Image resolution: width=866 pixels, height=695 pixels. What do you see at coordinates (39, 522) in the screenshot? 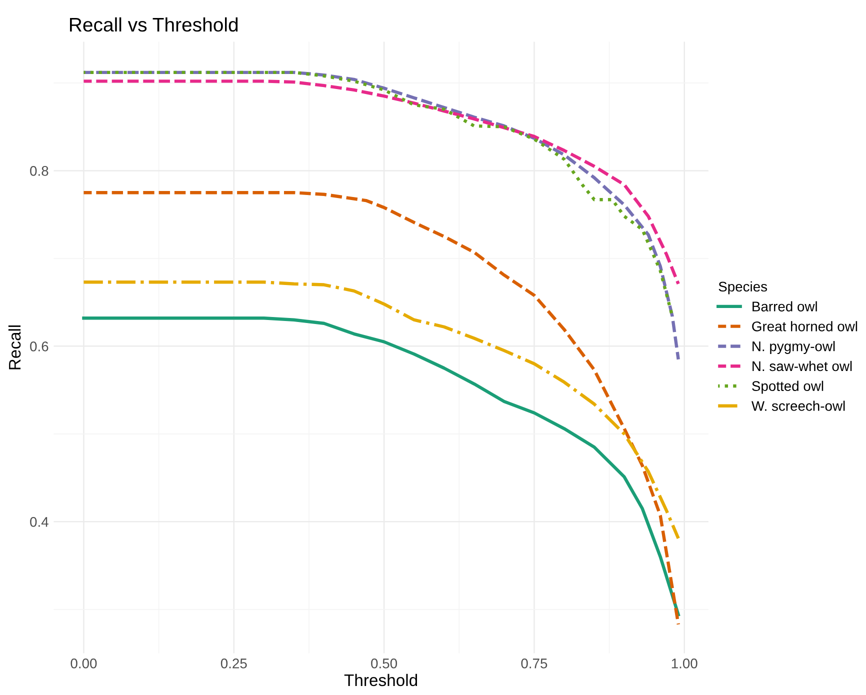
I see `y-tick-label: 0.4` at bounding box center [39, 522].